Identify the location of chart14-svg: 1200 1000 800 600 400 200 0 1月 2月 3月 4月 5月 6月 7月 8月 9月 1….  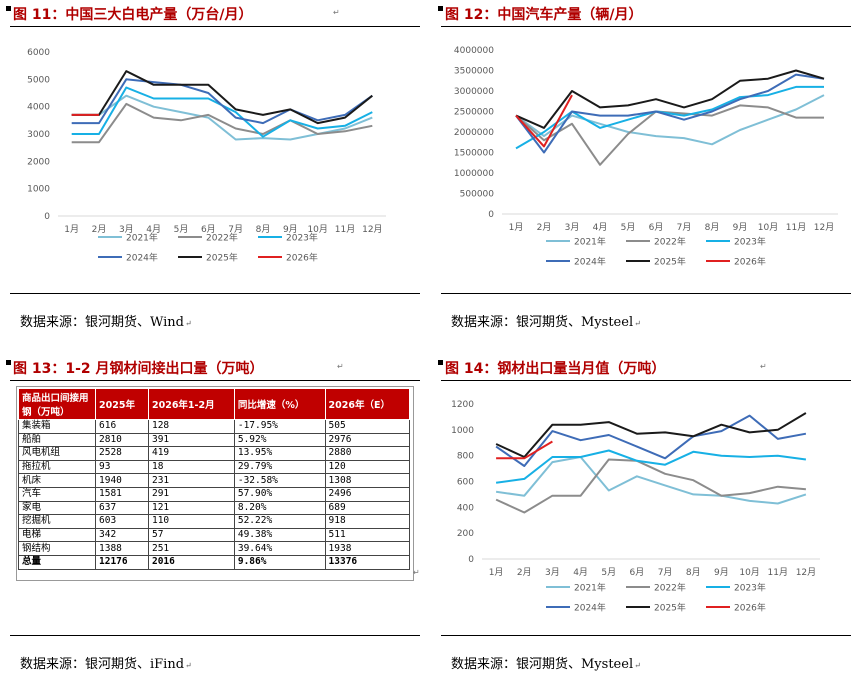
(635, 507).